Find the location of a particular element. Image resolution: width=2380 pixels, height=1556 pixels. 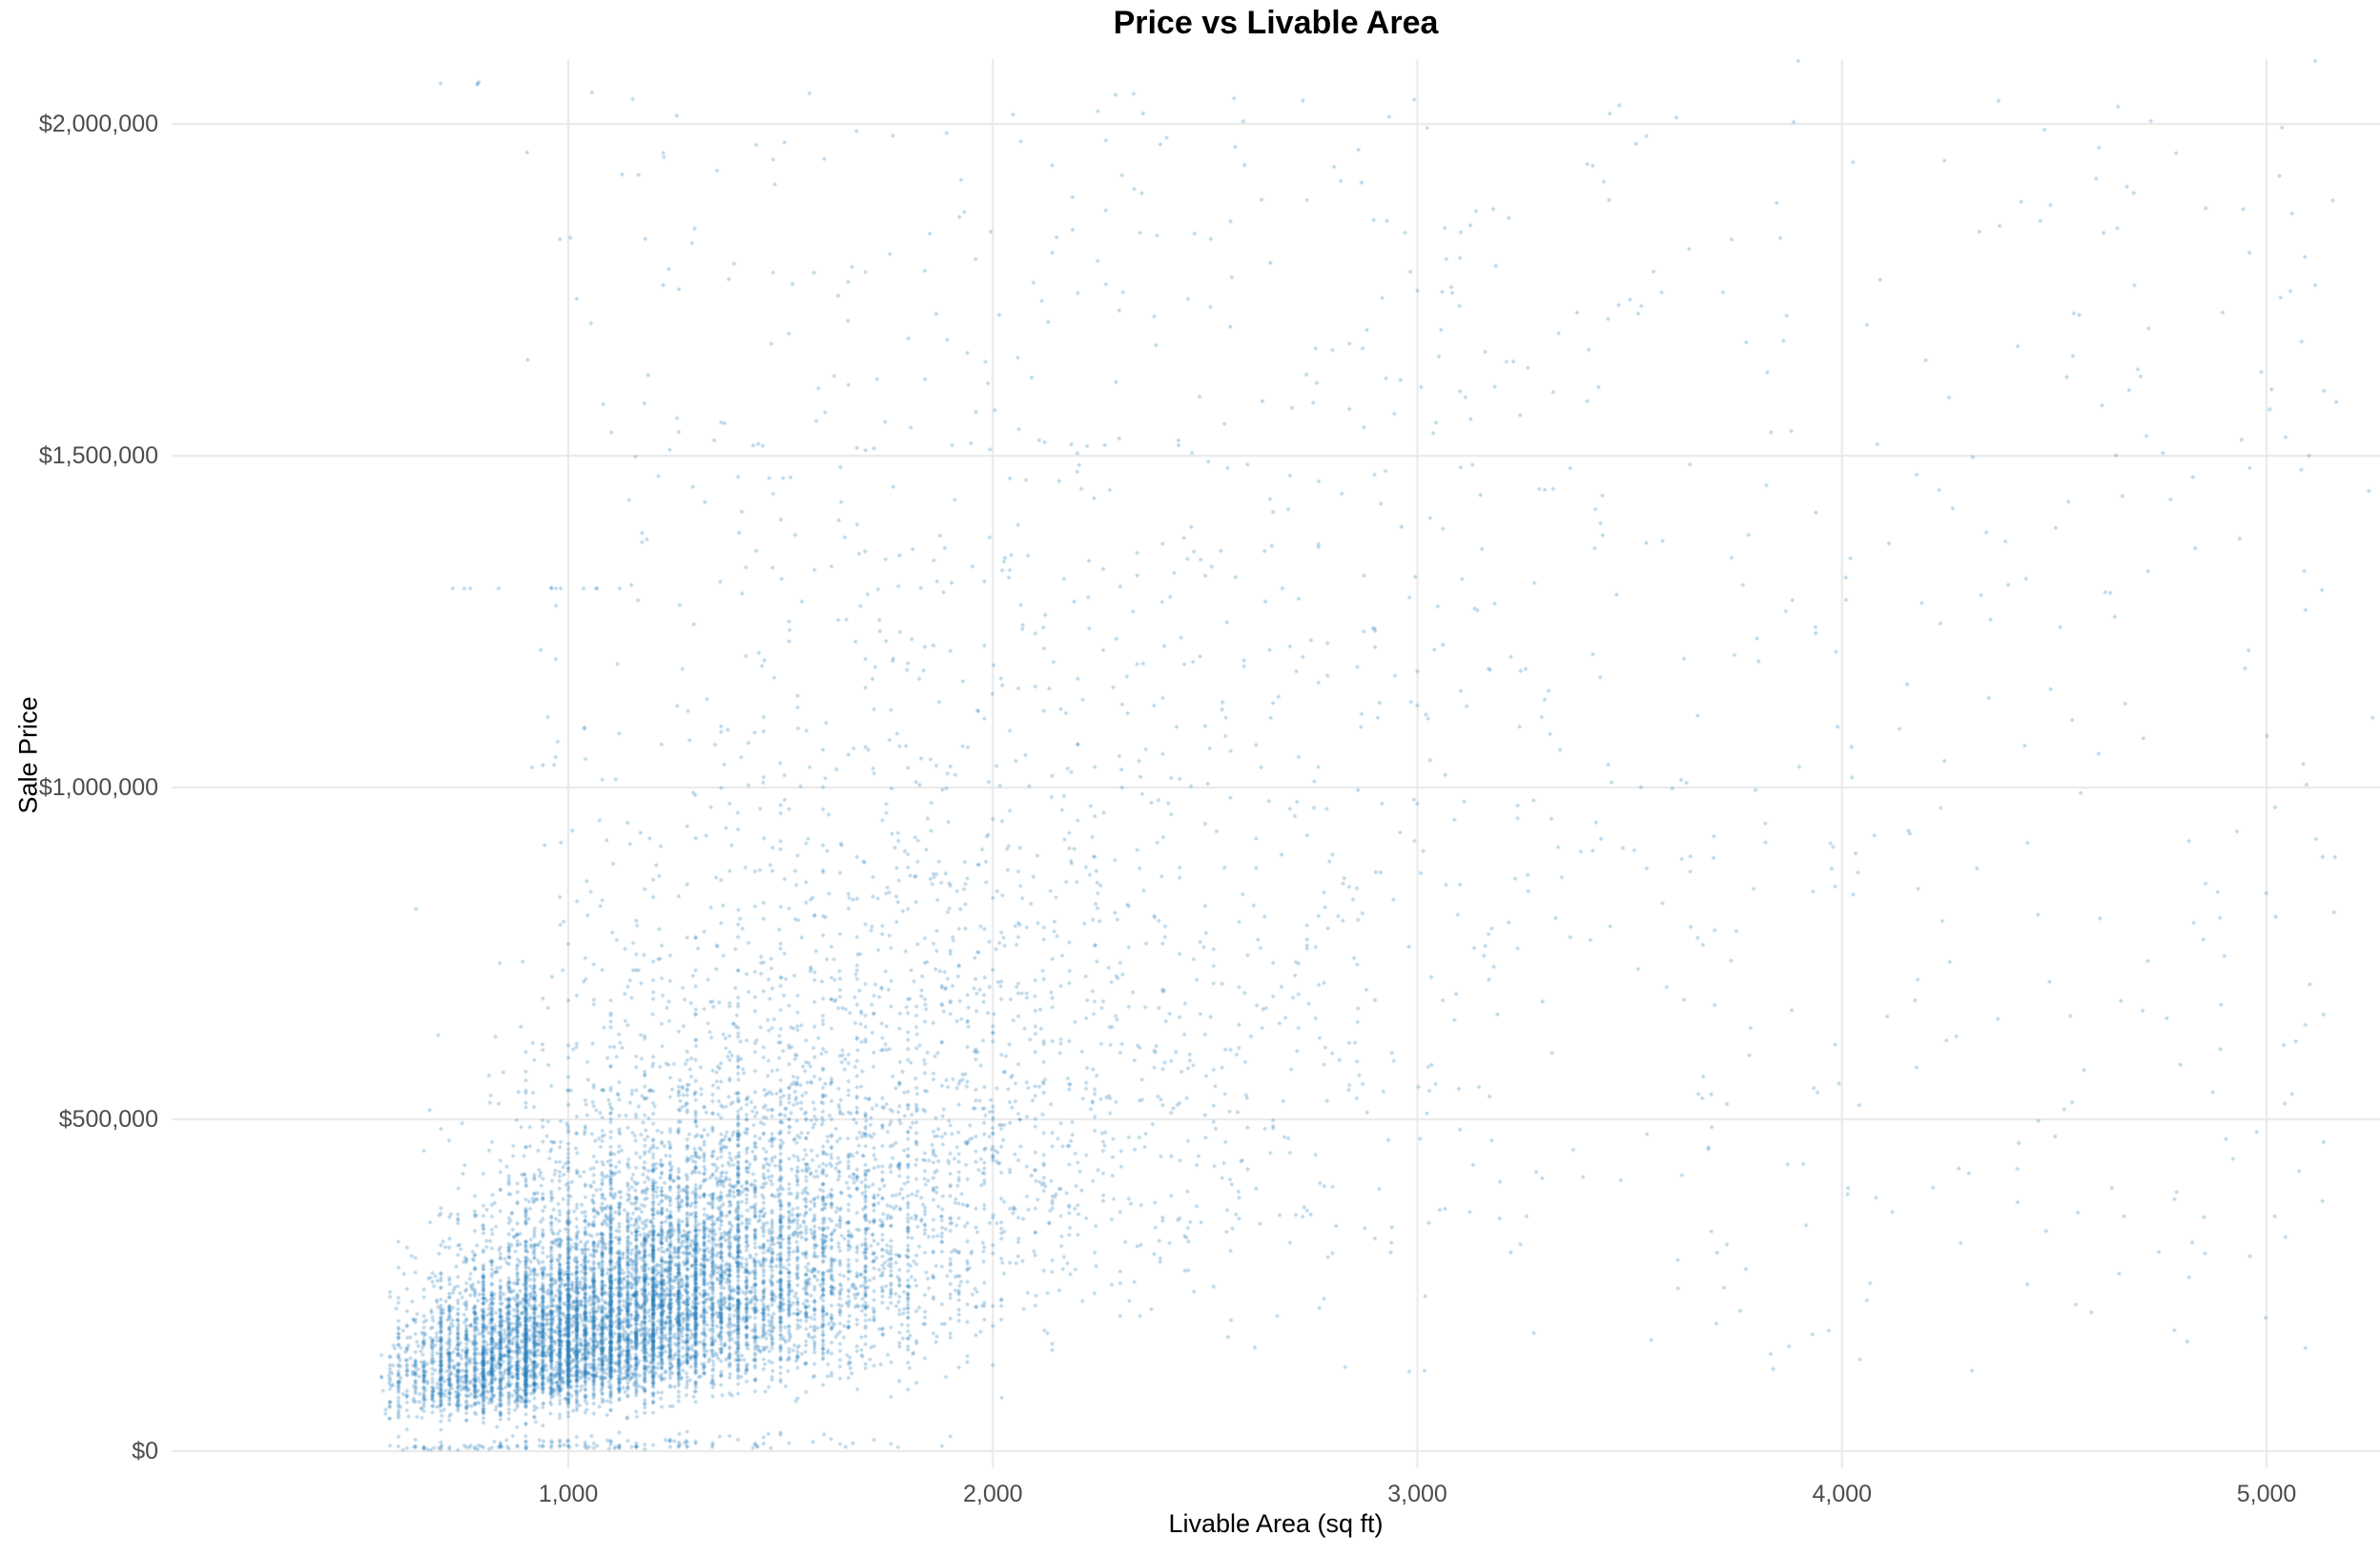

x-tick-label: 5,000 is located at coordinates (2267, 1494).